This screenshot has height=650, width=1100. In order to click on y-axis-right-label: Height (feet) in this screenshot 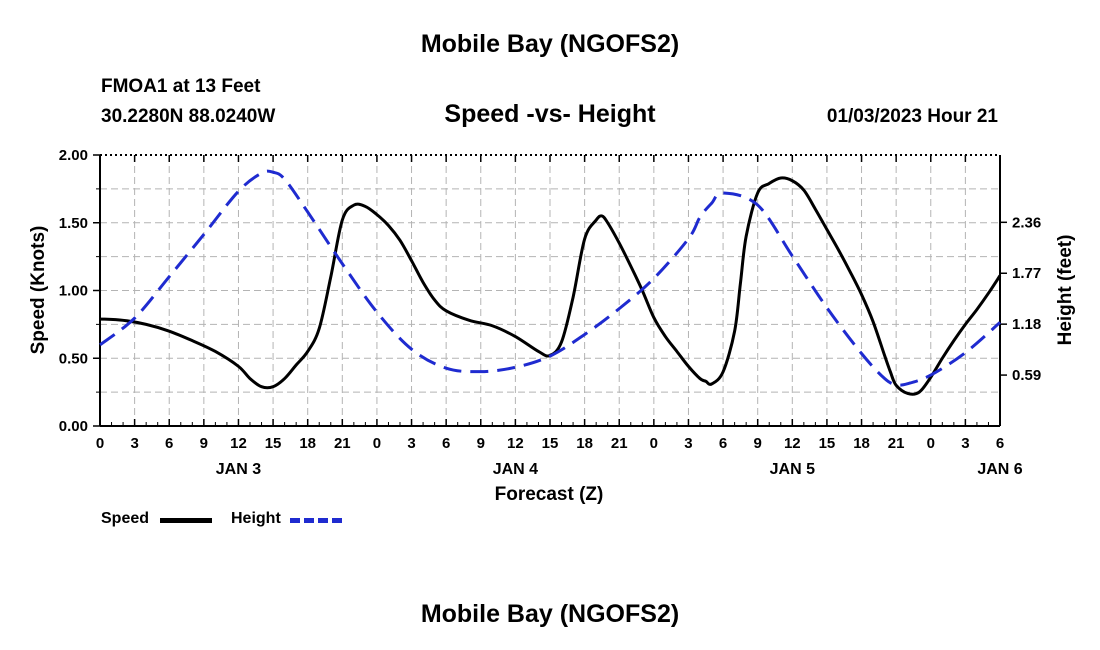, I will do `click(1065, 290)`.